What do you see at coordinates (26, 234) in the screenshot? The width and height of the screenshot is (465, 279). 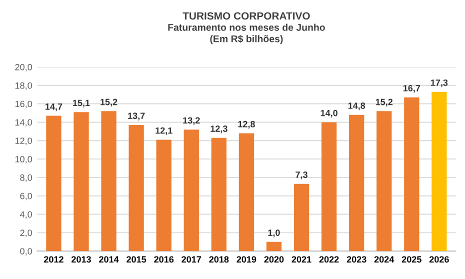 I see `y-tick-label: 2,0` at bounding box center [26, 234].